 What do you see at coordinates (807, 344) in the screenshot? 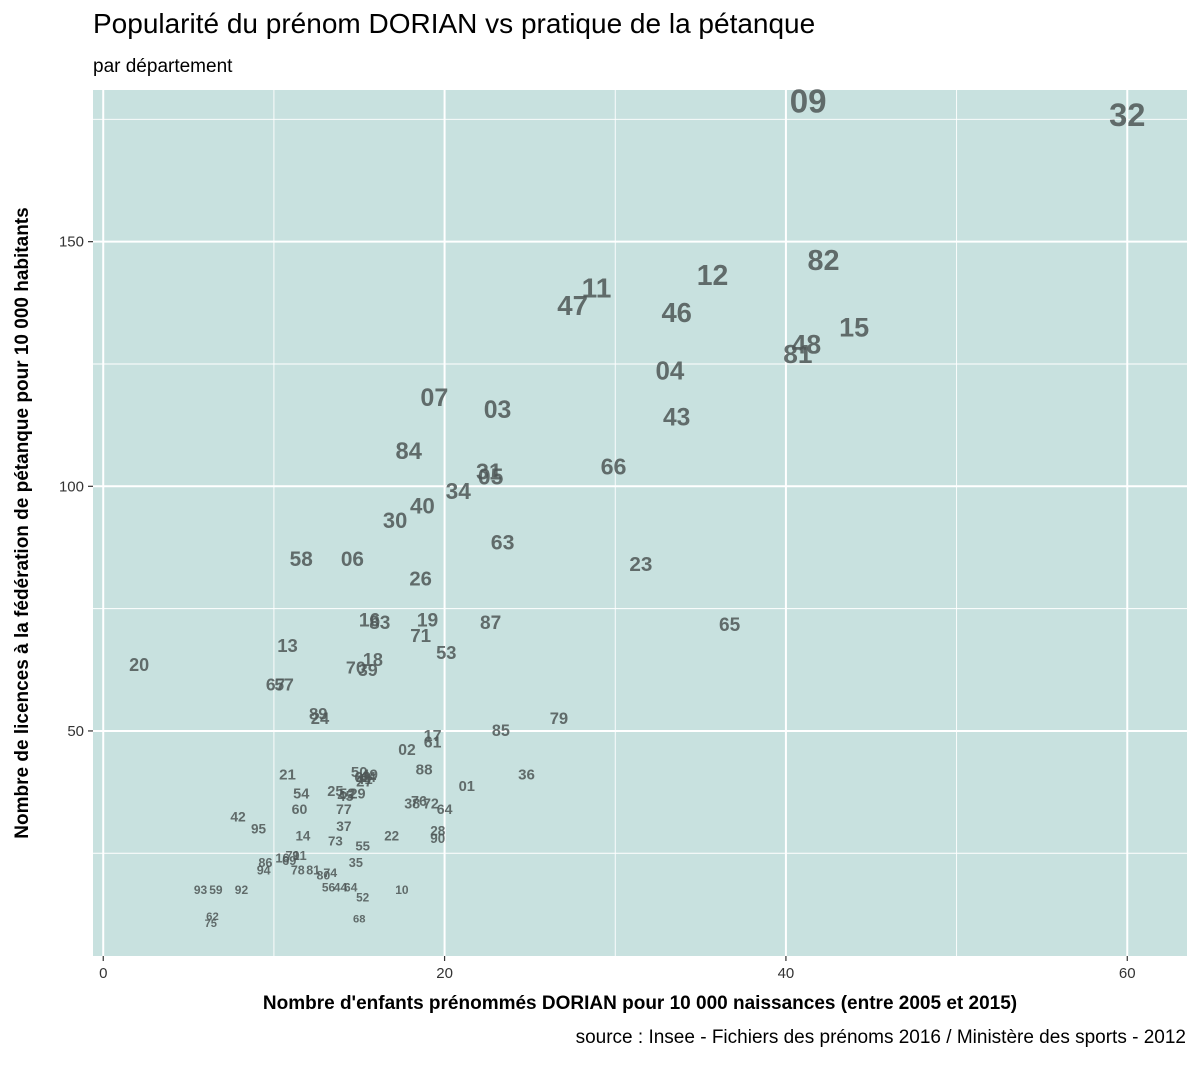
I see `point-label: 48` at bounding box center [807, 344].